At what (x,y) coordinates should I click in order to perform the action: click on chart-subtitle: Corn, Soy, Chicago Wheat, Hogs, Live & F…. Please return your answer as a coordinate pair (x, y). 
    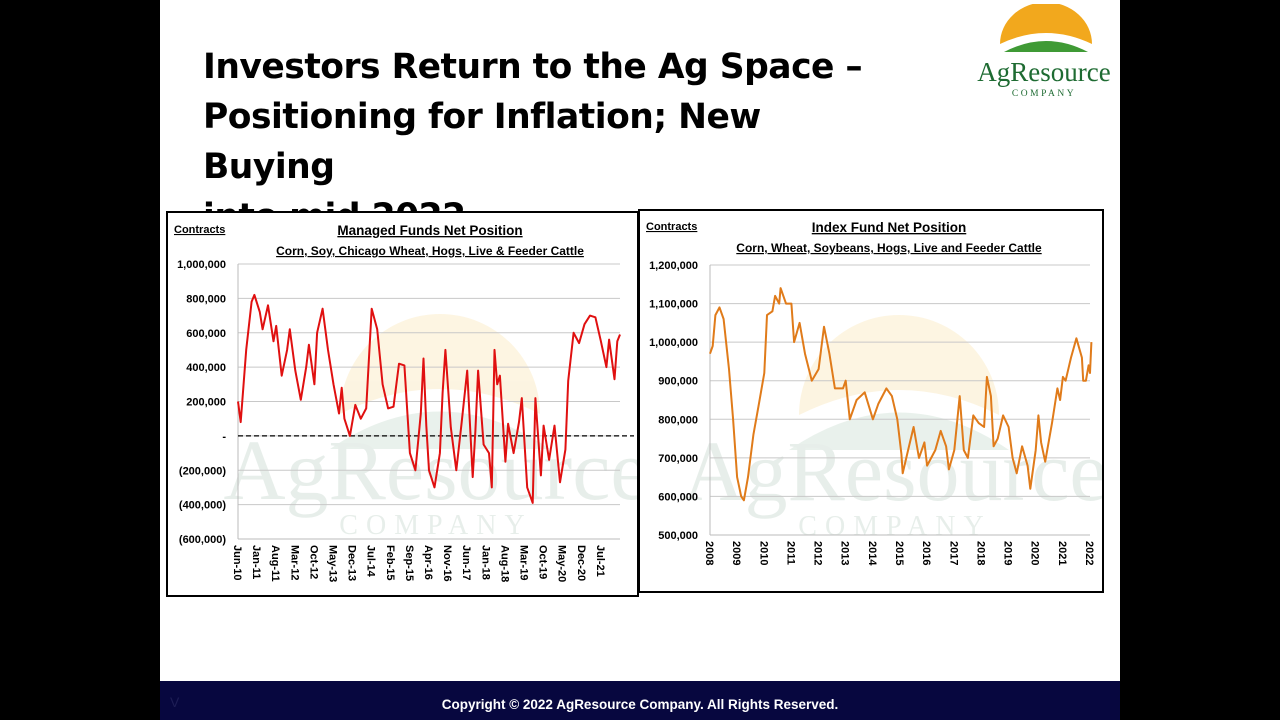
    Looking at the image, I should click on (430, 251).